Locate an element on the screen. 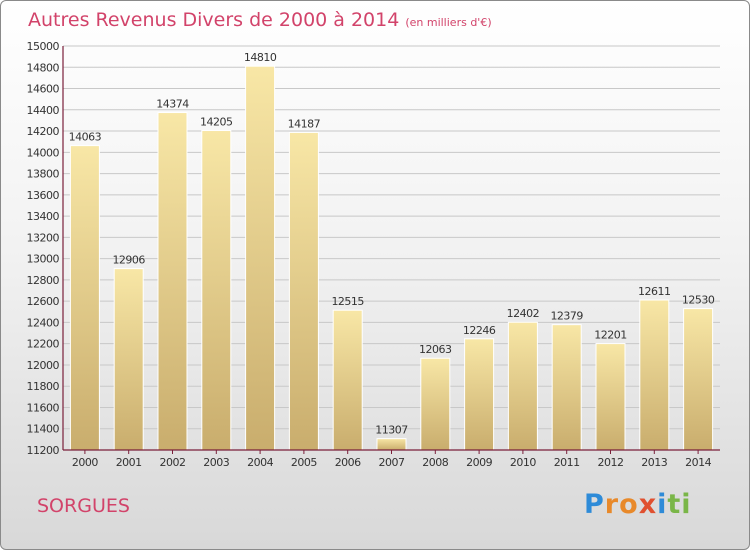 The image size is (750, 550). y-tick-label: 11600 is located at coordinates (43, 407).